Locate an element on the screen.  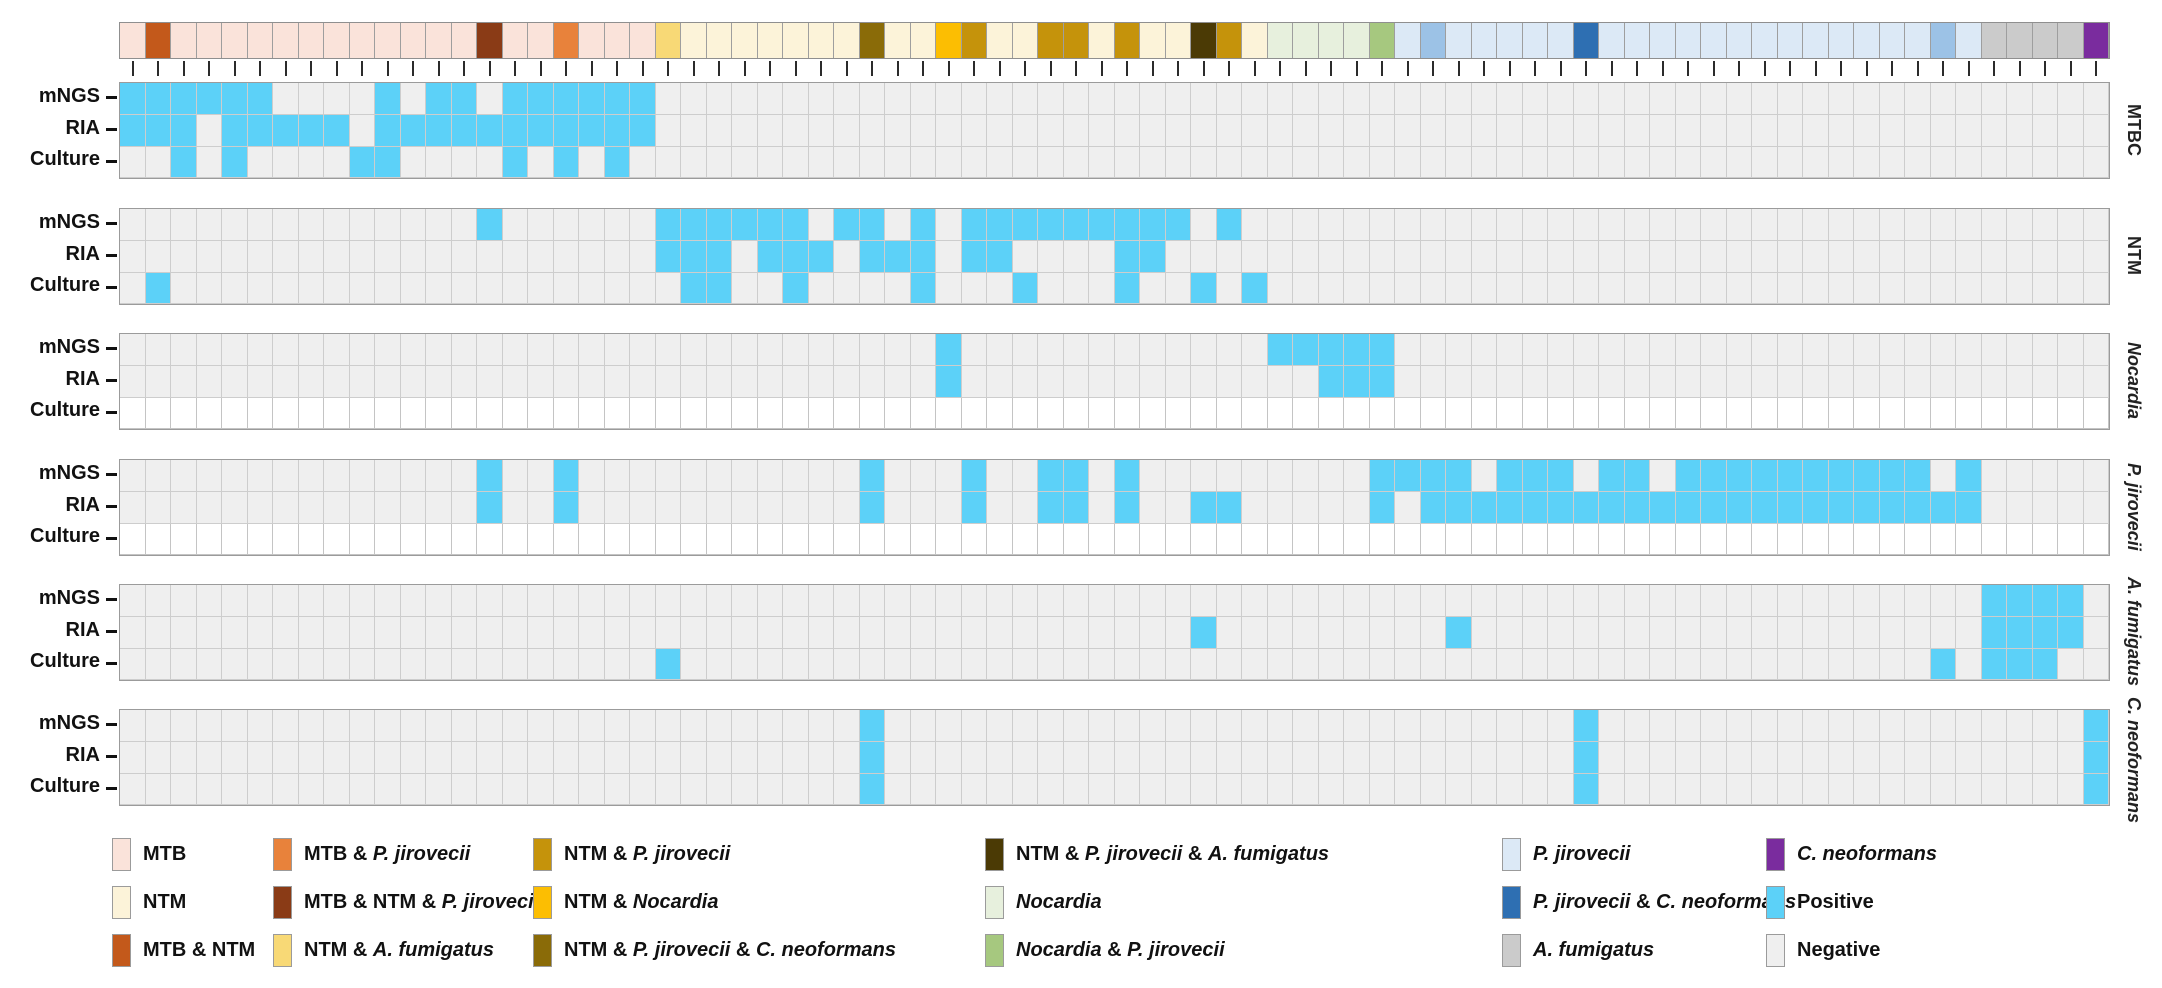
legend-label-ntm_pj_cn: NTM & P. jirovecii & C. neoformans is located at coordinates (730, 950).